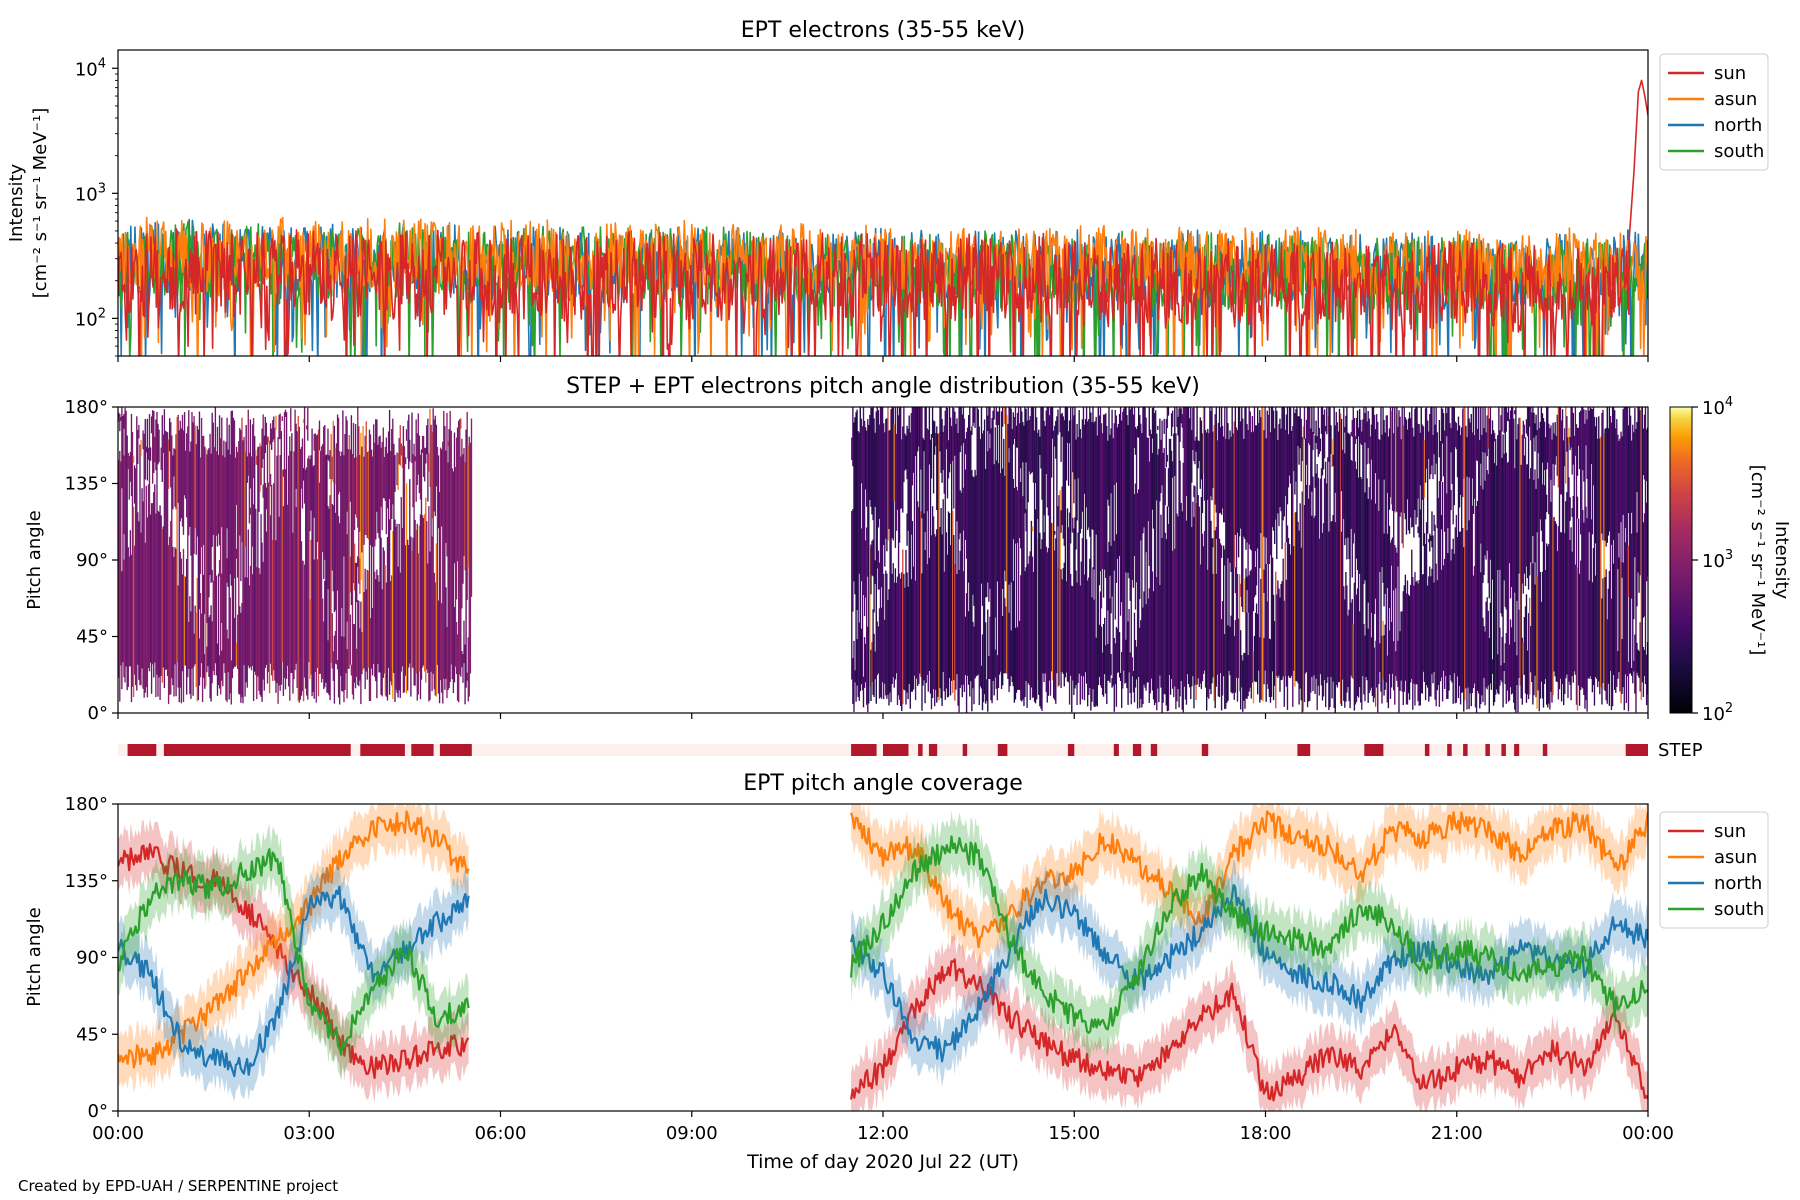 This screenshot has height=1200, width=1800. Describe the element at coordinates (1717, 407) in the screenshot. I see `colorbar-tick-label: 104` at that location.